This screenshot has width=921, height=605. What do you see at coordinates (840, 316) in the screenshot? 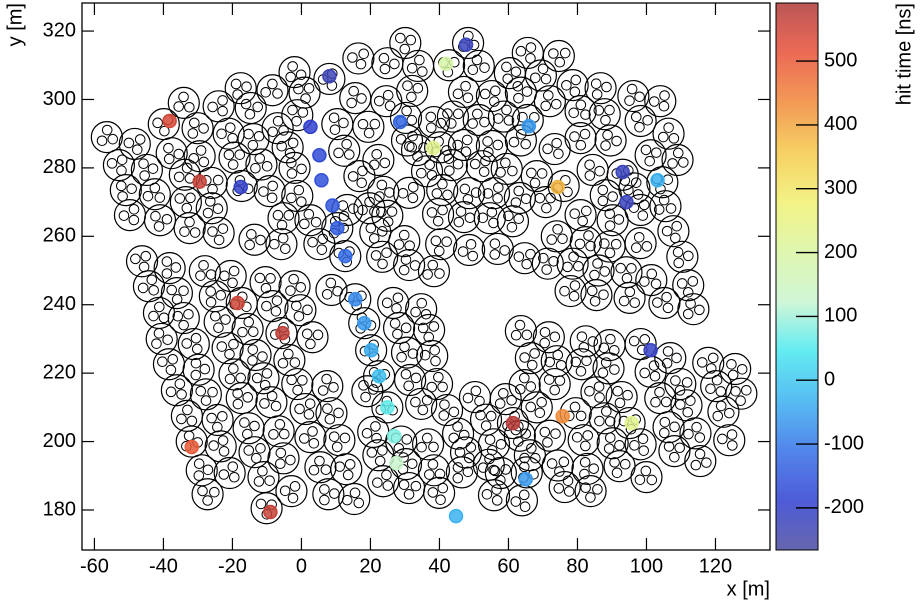
I see `colorbar-tick-label: 100` at bounding box center [840, 316].